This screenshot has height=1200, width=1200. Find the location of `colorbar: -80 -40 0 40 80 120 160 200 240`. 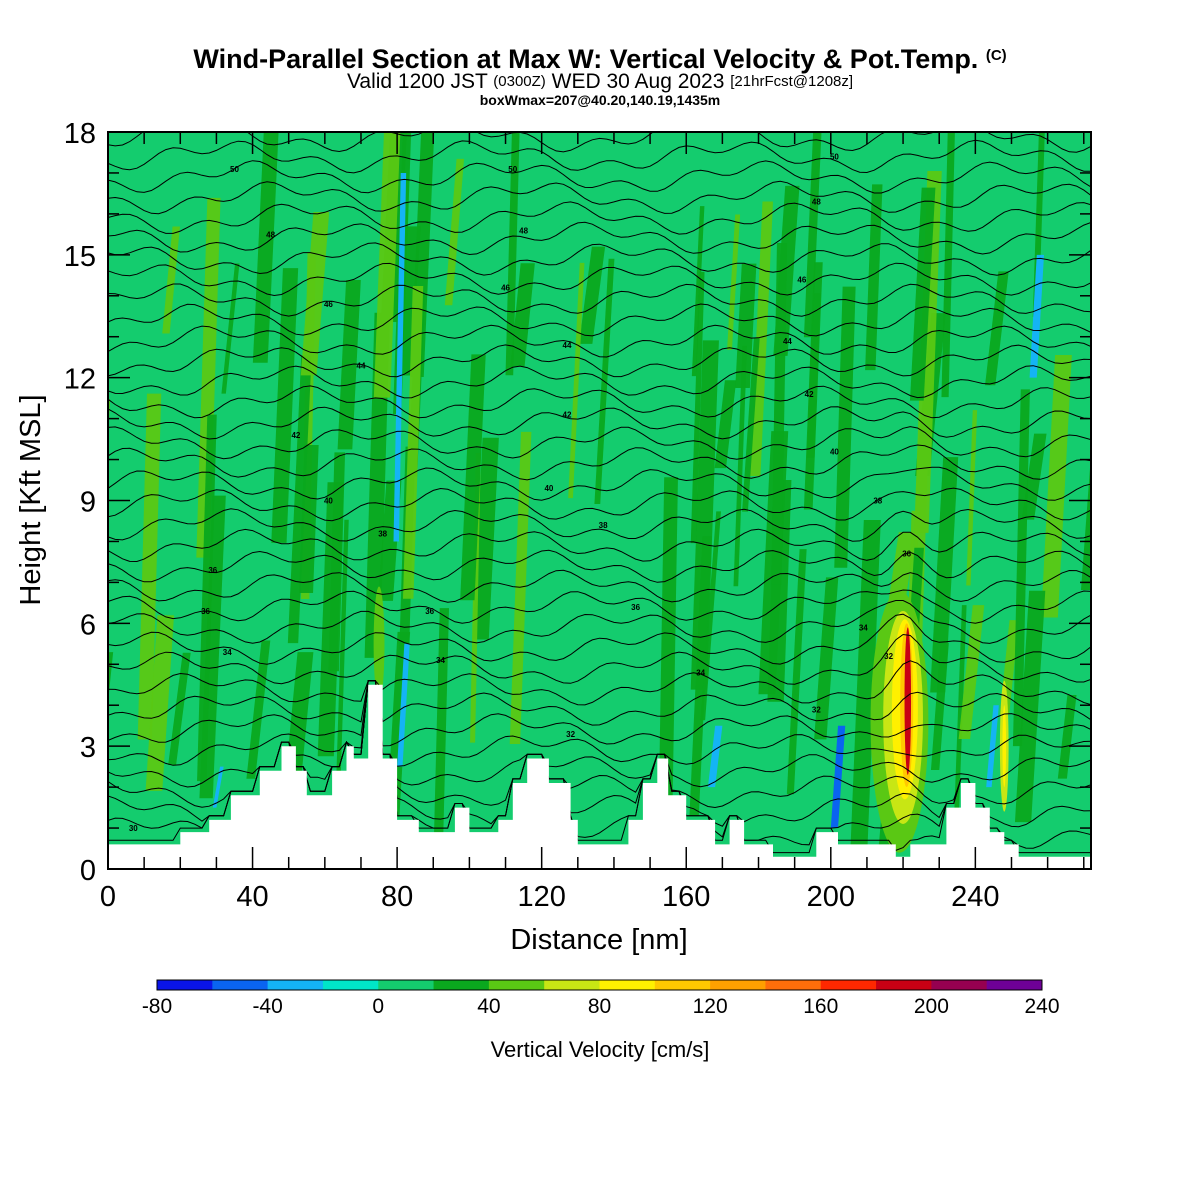

colorbar: -80 -40 0 40 80 120 160 200 240 is located at coordinates (601, 998).